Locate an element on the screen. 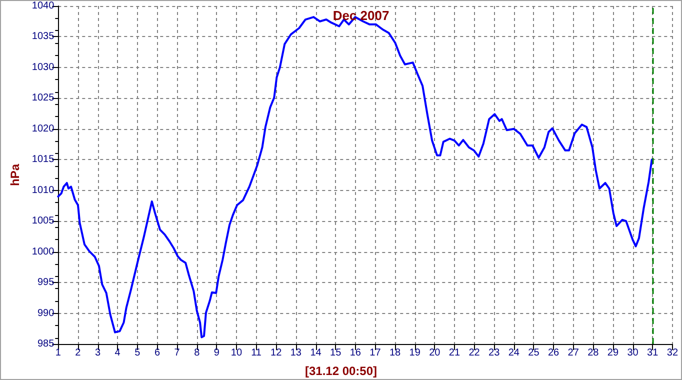  y-tick-label: 1020 is located at coordinates (43, 128).